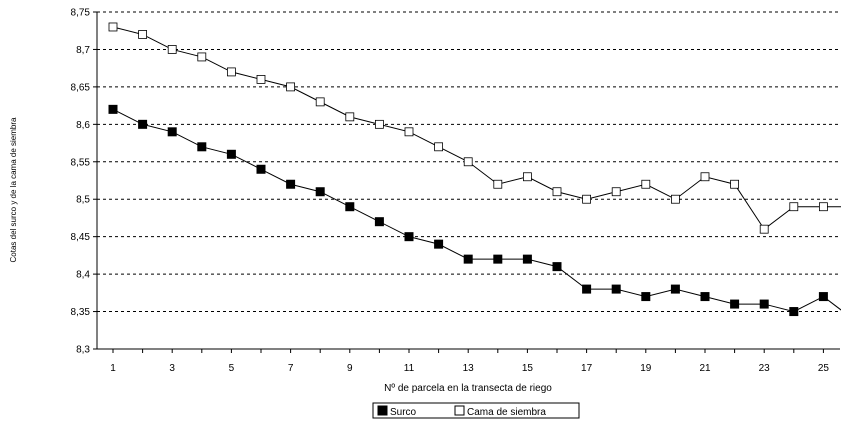 This screenshot has width=841, height=423. Describe the element at coordinates (350, 368) in the screenshot. I see `x-tick-label: 9` at that location.